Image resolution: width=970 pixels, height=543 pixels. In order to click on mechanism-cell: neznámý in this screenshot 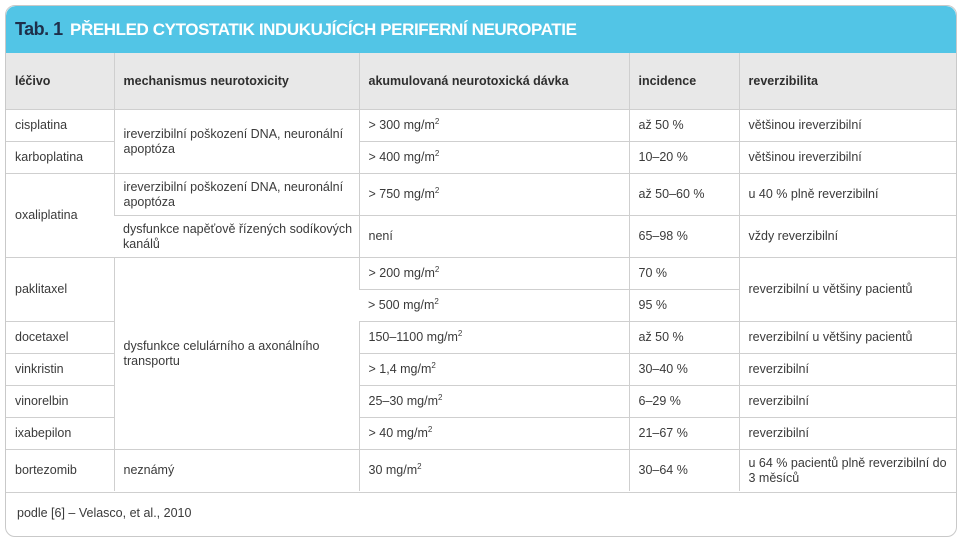, I will do `click(236, 470)`.